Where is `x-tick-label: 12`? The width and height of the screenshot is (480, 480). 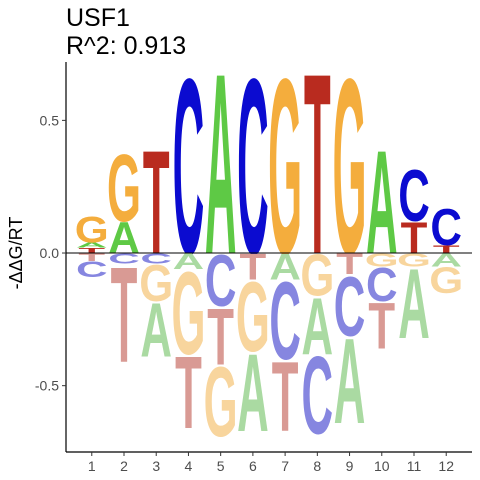 x-tick-label: 12 is located at coordinates (446, 466).